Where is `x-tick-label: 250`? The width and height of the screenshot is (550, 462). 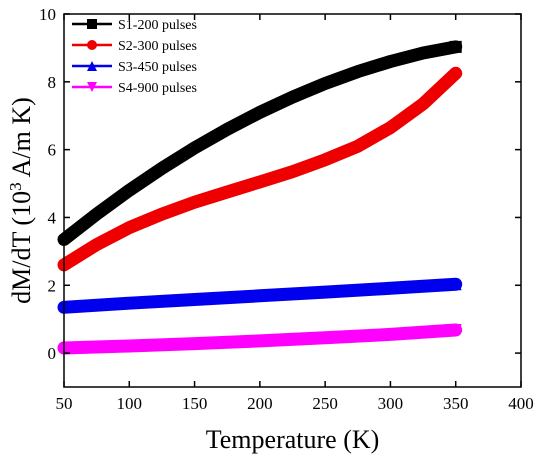 x-tick-label: 250 is located at coordinates (325, 403).